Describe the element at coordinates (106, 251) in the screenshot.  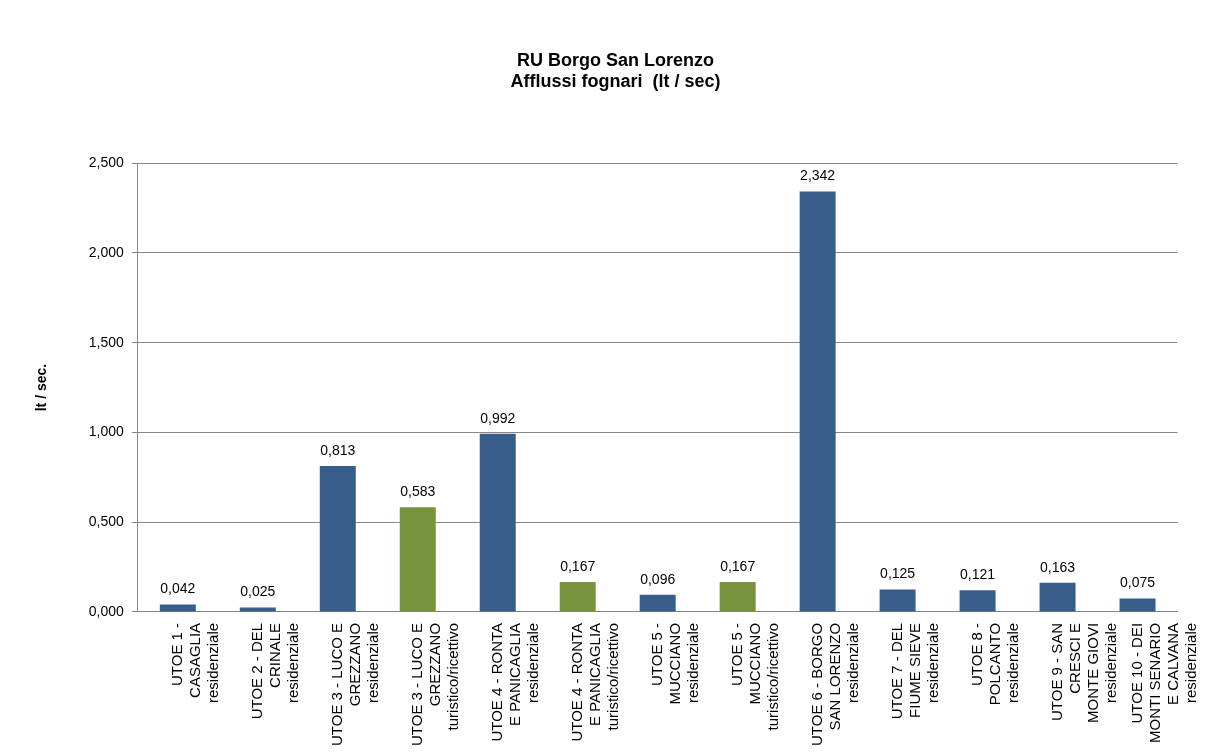
I see `y-tick-label: 2,000` at that location.